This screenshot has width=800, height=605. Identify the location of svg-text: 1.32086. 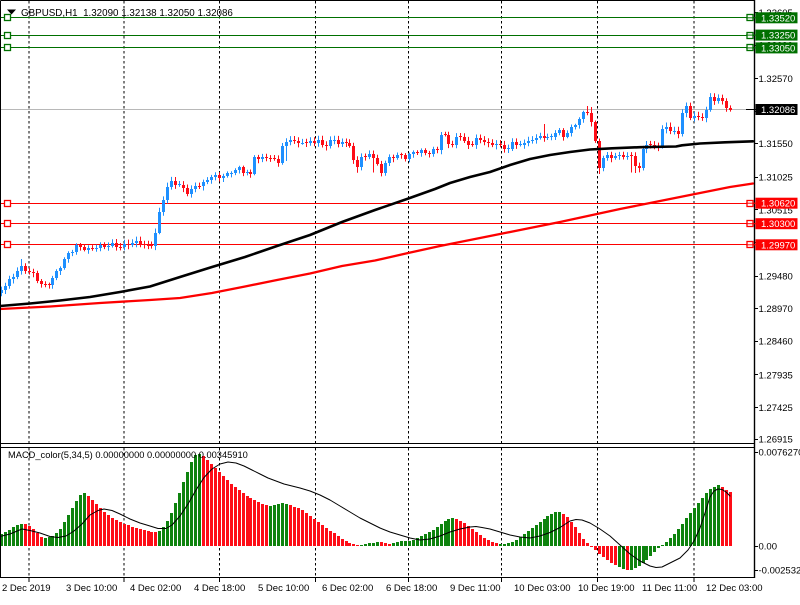
(778, 110).